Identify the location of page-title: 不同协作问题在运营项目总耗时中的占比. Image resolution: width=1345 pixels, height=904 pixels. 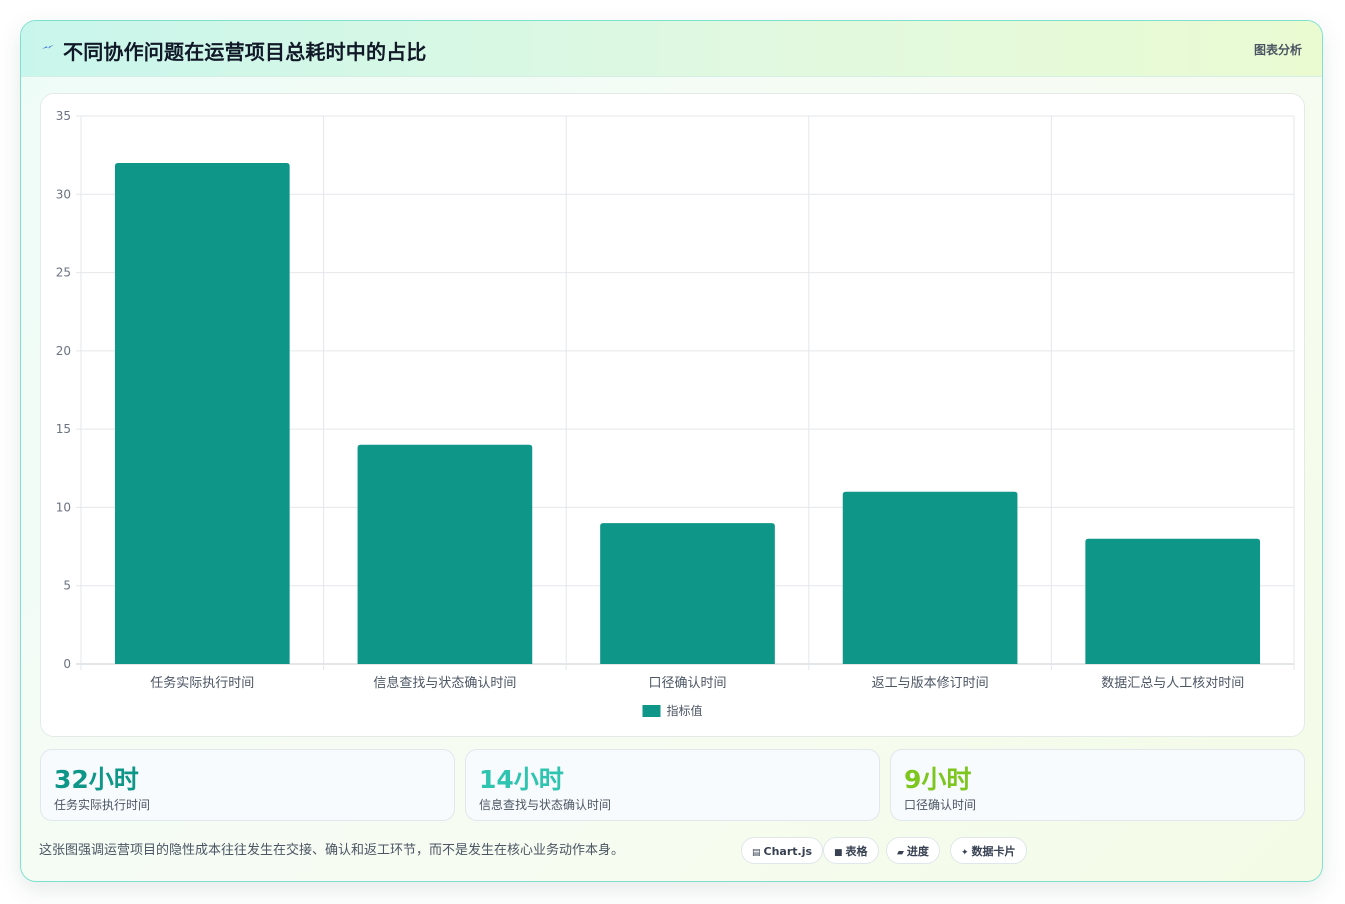
(245, 52).